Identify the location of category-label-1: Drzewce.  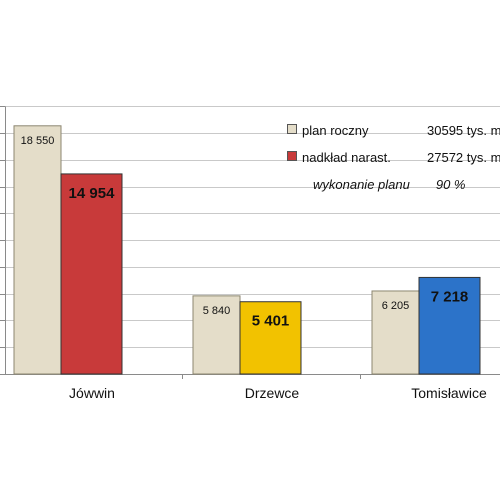
(272, 393).